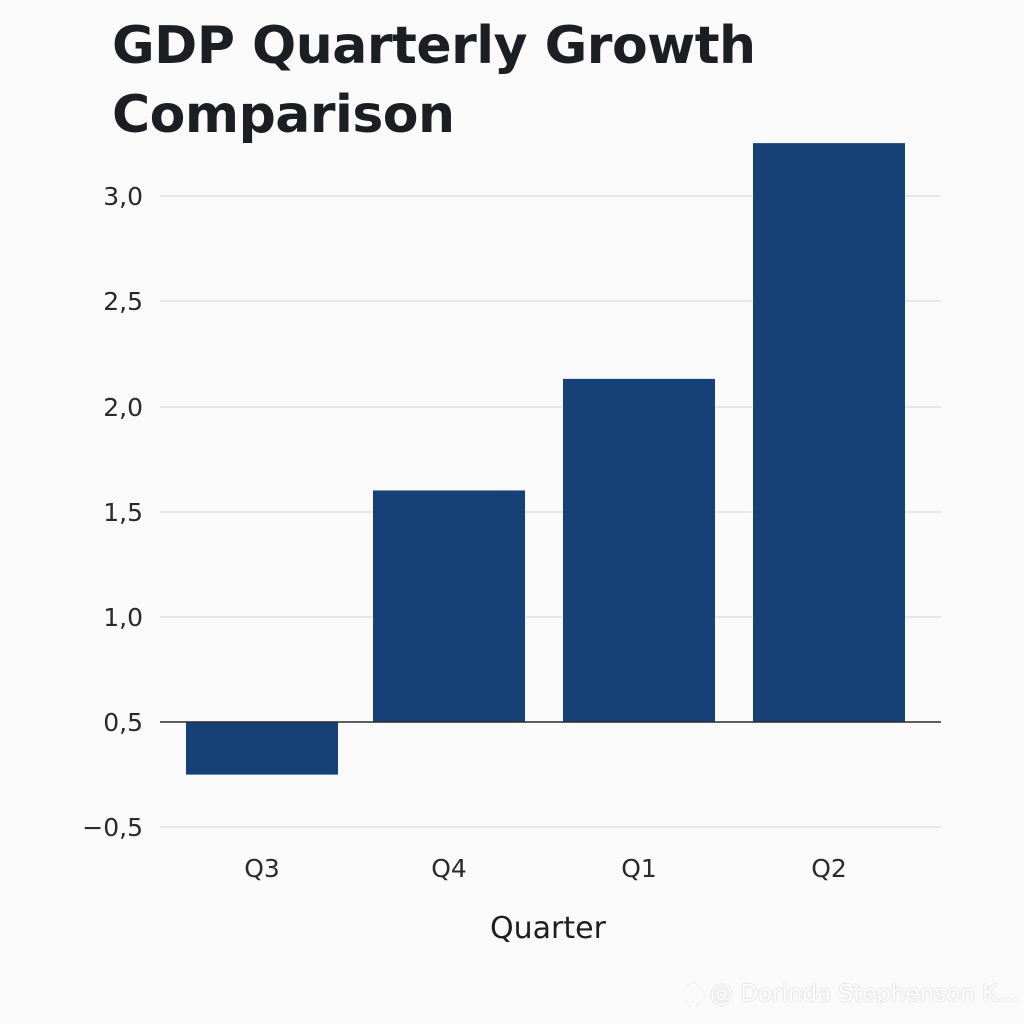 The height and width of the screenshot is (1024, 1024). What do you see at coordinates (112, 827) in the screenshot?
I see `y-tick-label: −0,5` at bounding box center [112, 827].